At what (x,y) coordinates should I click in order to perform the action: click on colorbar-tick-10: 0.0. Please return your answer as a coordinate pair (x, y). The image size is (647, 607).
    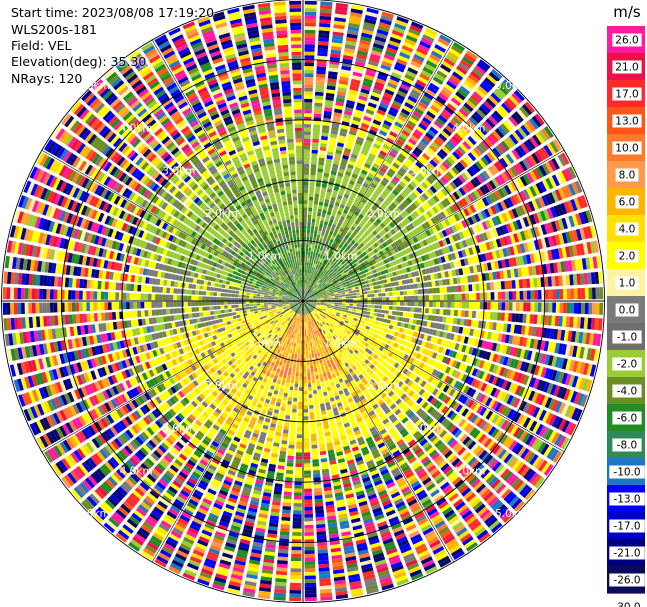
    Looking at the image, I should click on (627, 311).